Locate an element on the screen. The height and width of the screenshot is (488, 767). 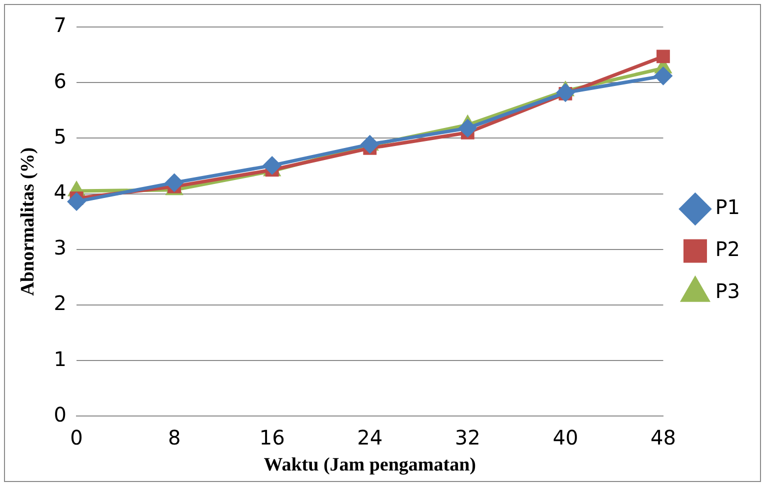
y-tick-label: 6 is located at coordinates (60, 80).